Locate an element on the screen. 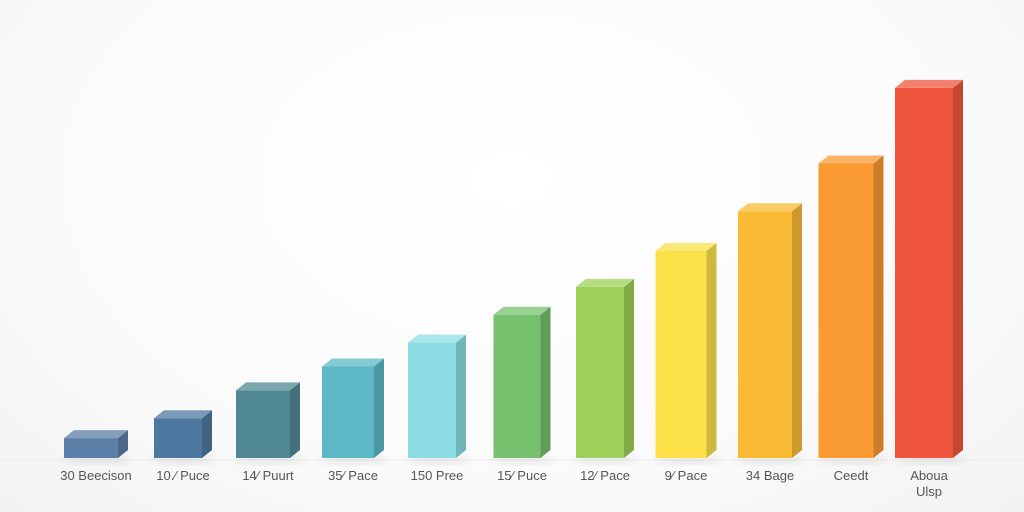 The height and width of the screenshot is (512, 1024). x-tick-label-line: 34 Bage is located at coordinates (770, 475).